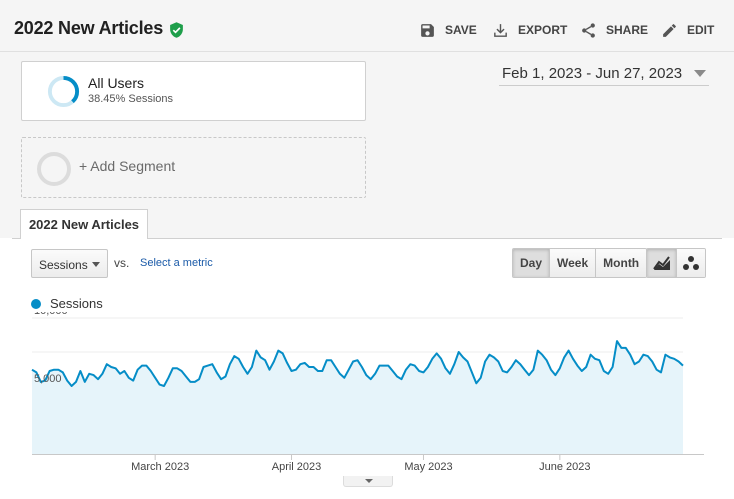  I want to click on bubble-chart-icon, so click(691, 263).